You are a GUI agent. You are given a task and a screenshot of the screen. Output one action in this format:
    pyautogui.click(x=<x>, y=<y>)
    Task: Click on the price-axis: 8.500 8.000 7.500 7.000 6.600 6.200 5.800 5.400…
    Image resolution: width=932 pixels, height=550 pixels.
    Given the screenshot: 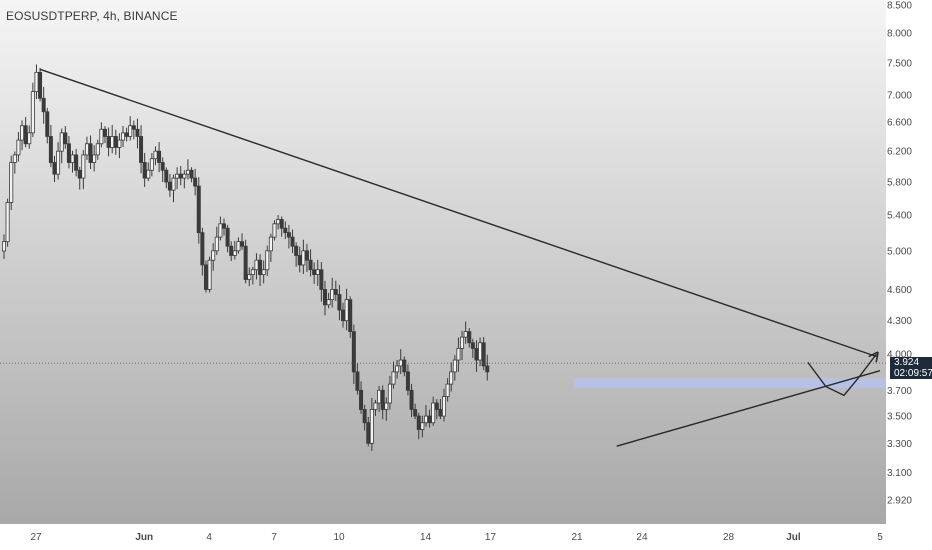 What is the action you would take?
    pyautogui.click(x=899, y=254)
    